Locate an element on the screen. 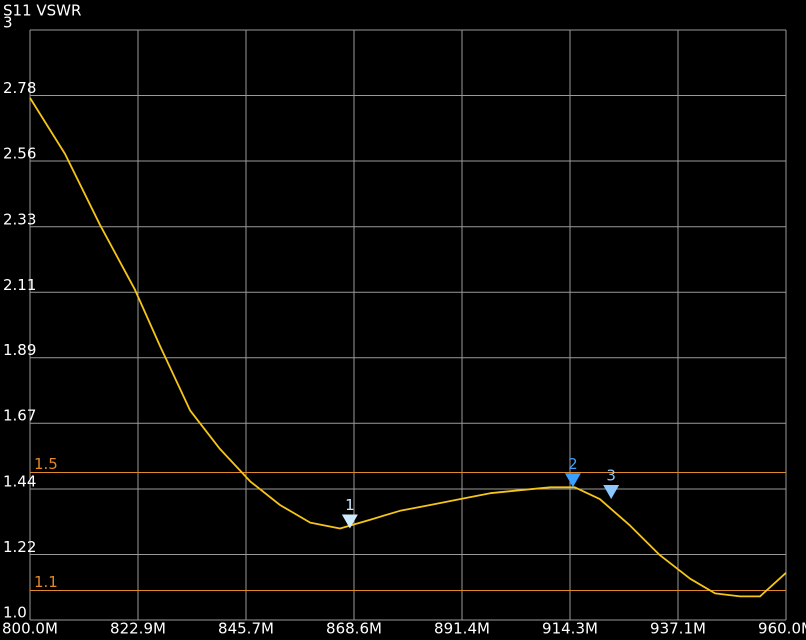 This screenshot has height=640, width=806. marker-label: 3 is located at coordinates (611, 476).